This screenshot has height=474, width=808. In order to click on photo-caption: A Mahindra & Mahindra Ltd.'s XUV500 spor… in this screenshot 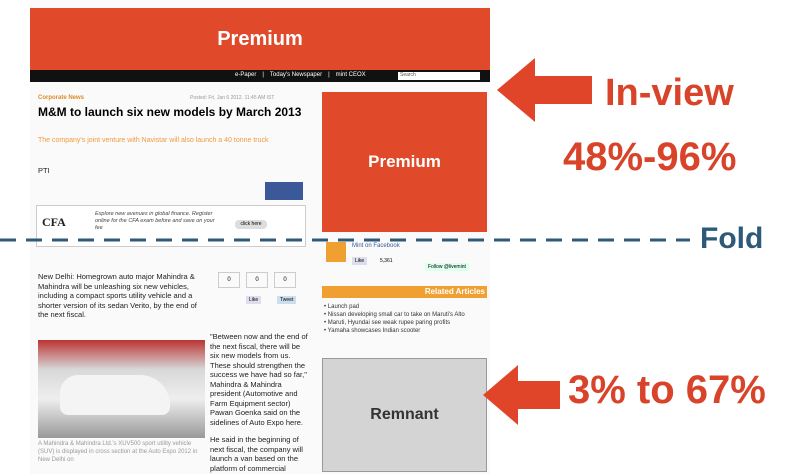, I will do `click(118, 452)`.